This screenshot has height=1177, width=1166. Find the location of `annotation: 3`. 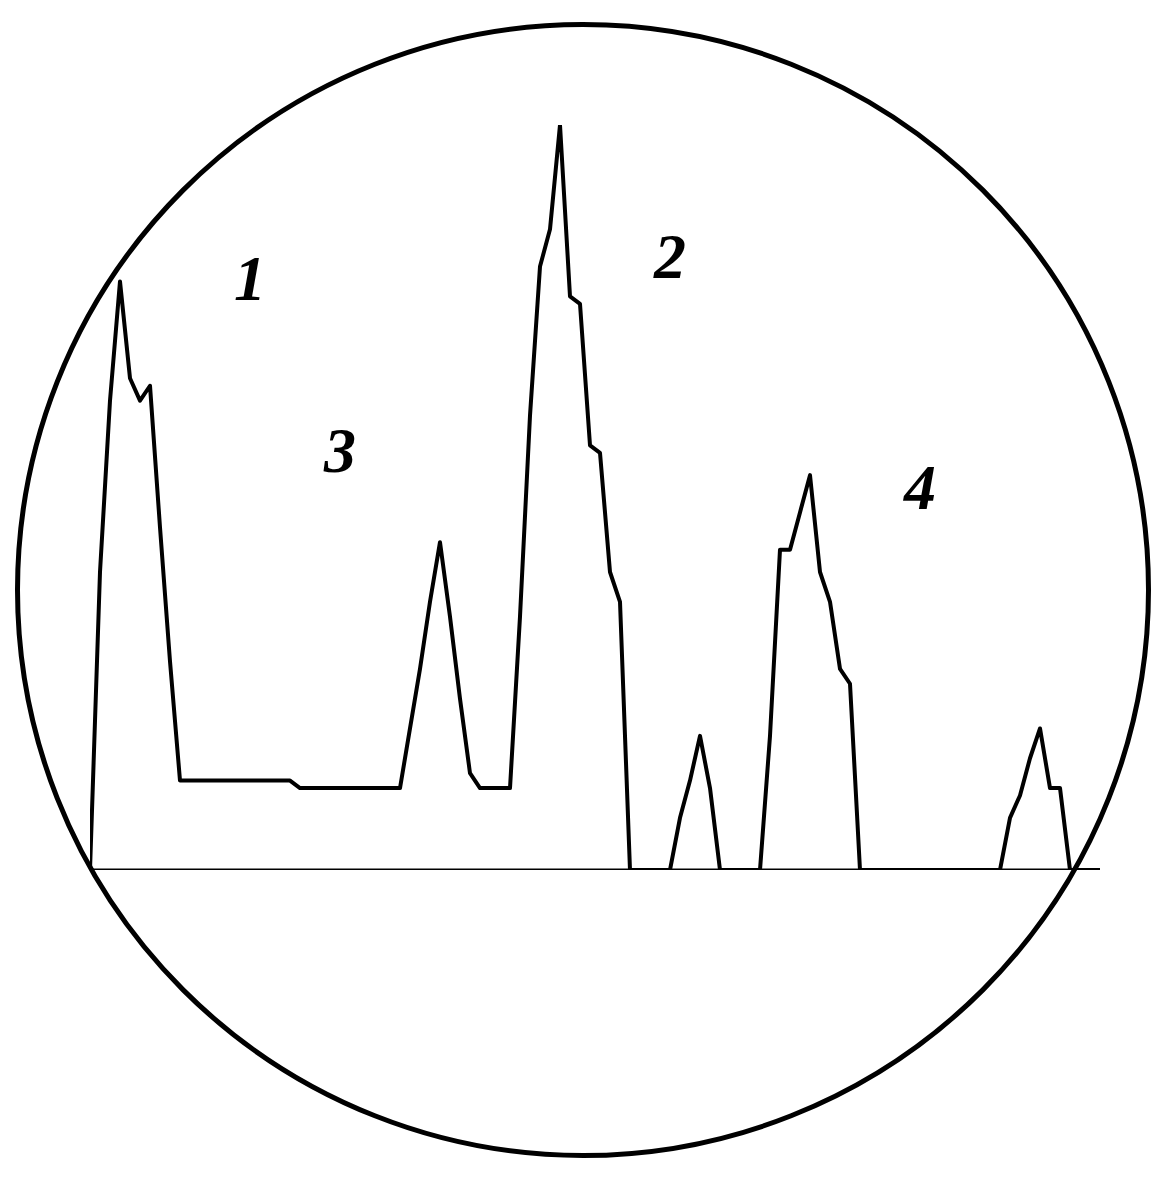

annotation: 3 is located at coordinates (339, 450).